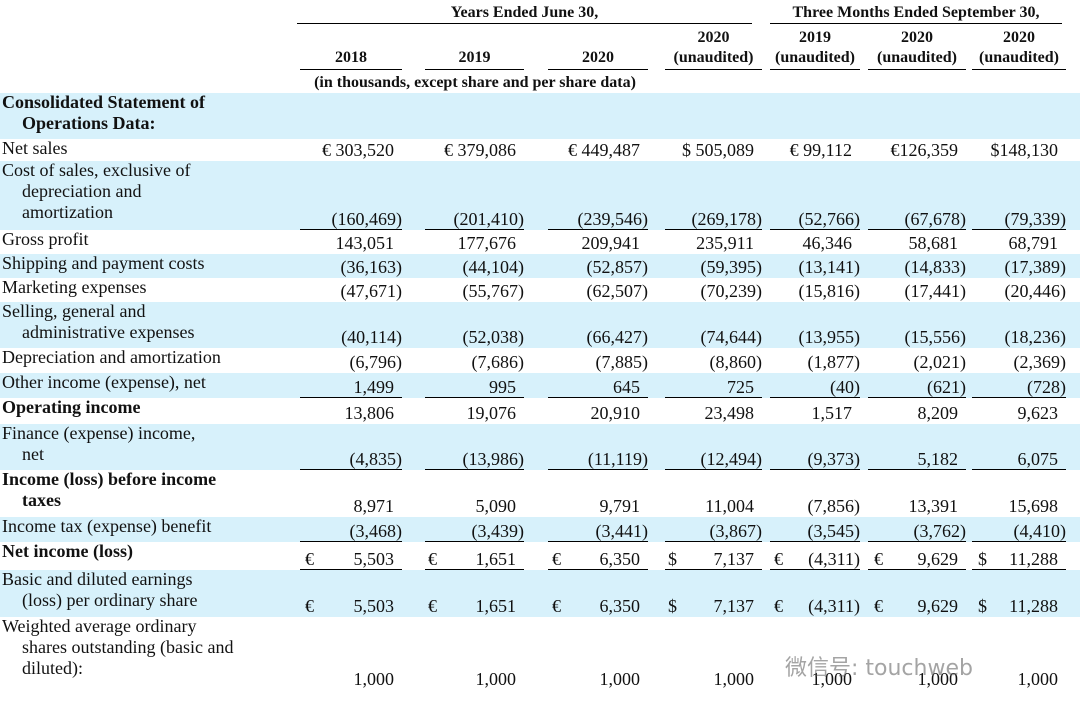 The width and height of the screenshot is (1080, 713). Describe the element at coordinates (725, 243) in the screenshot. I see `cell-value: 235,911` at that location.